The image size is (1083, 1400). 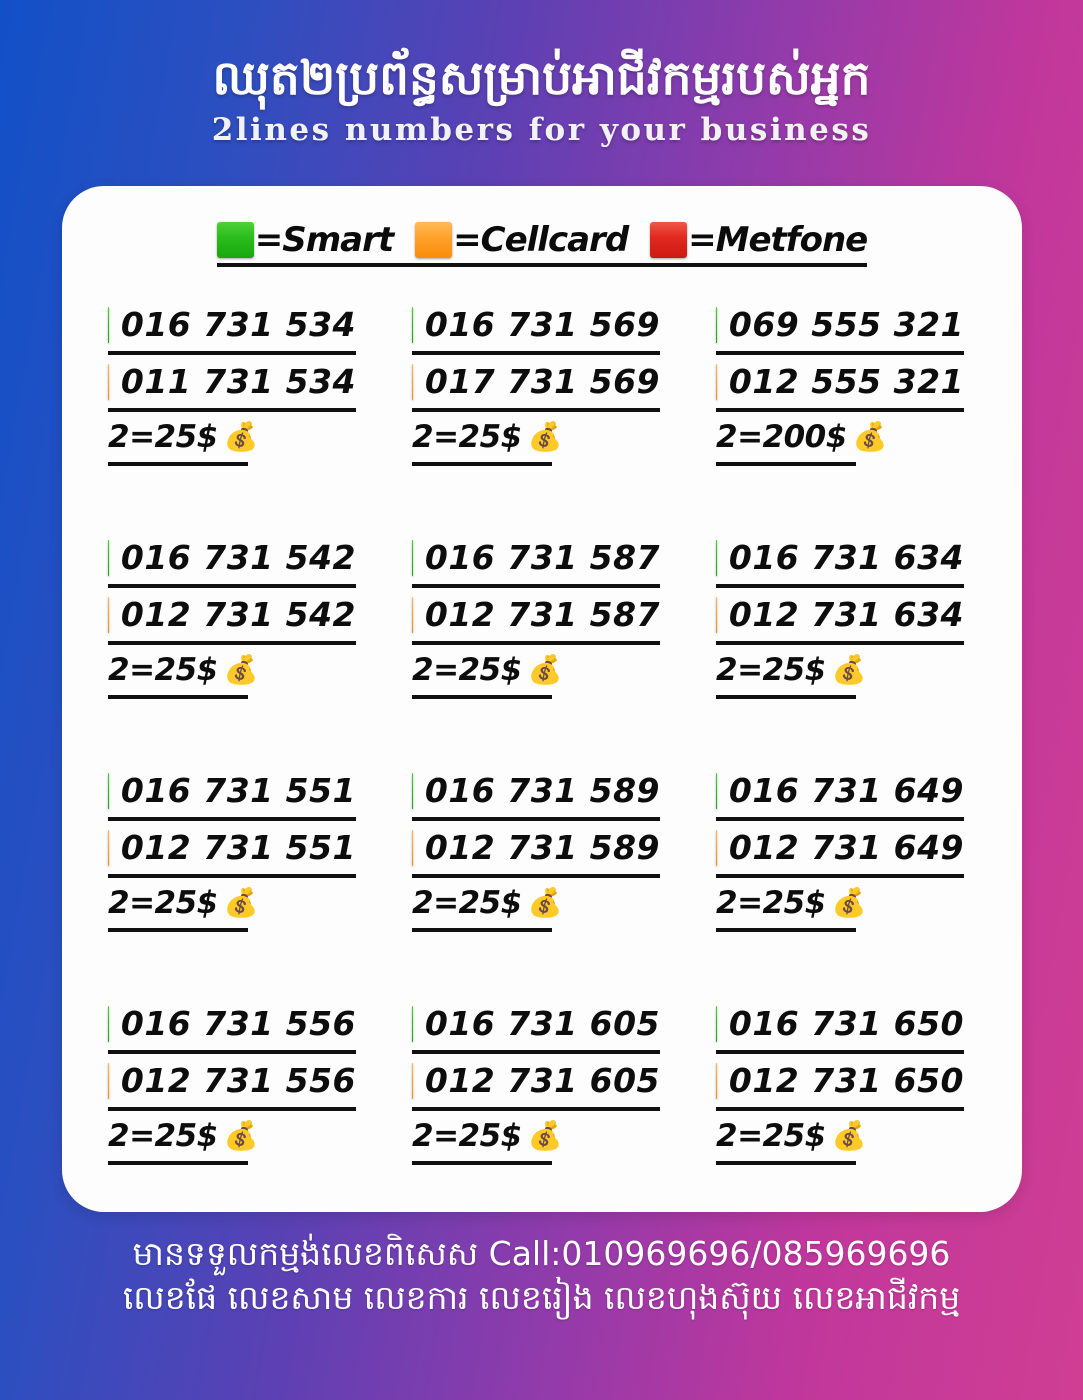 What do you see at coordinates (536, 326) in the screenshot?
I see `smart-number-row: 016 731 569` at bounding box center [536, 326].